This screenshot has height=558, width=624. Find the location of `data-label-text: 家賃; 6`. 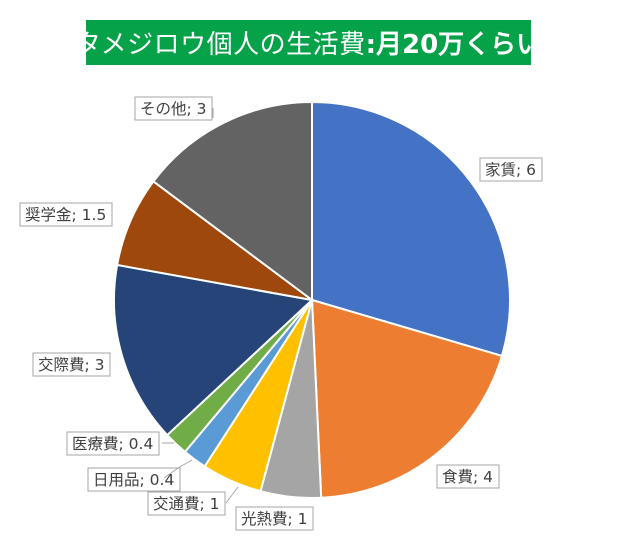

data-label-text: 家賃; 6 is located at coordinates (510, 170).